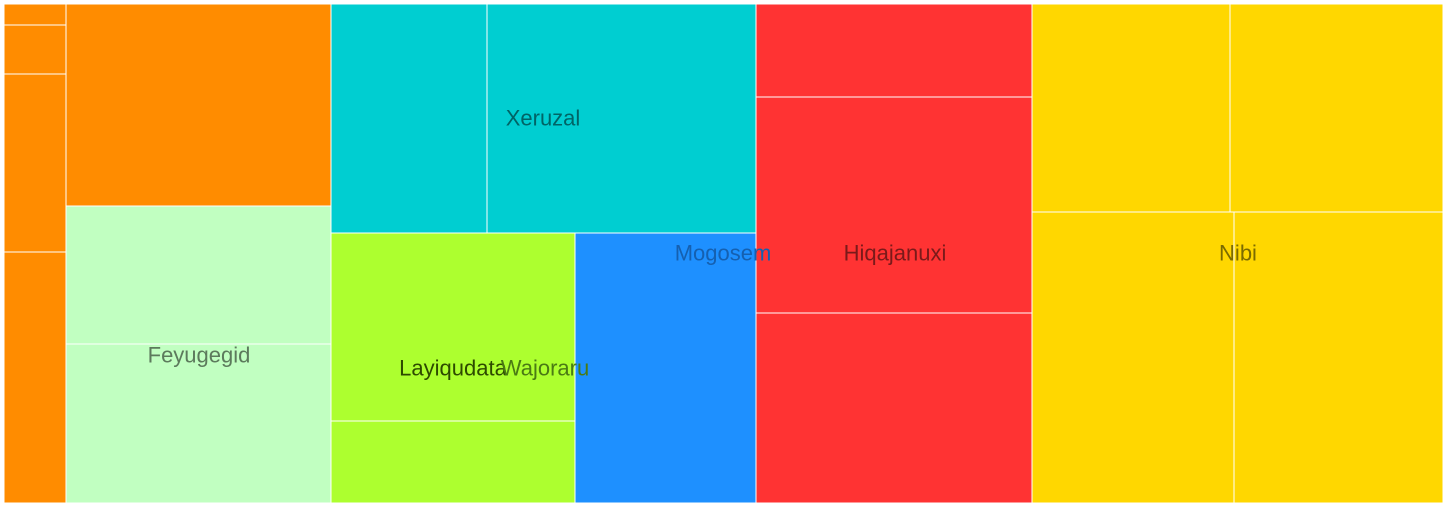 Image resolution: width=1447 pixels, height=507 pixels. Describe the element at coordinates (199, 355) in the screenshot. I see `treemap-label-feyugegid: Feyugegid` at that location.